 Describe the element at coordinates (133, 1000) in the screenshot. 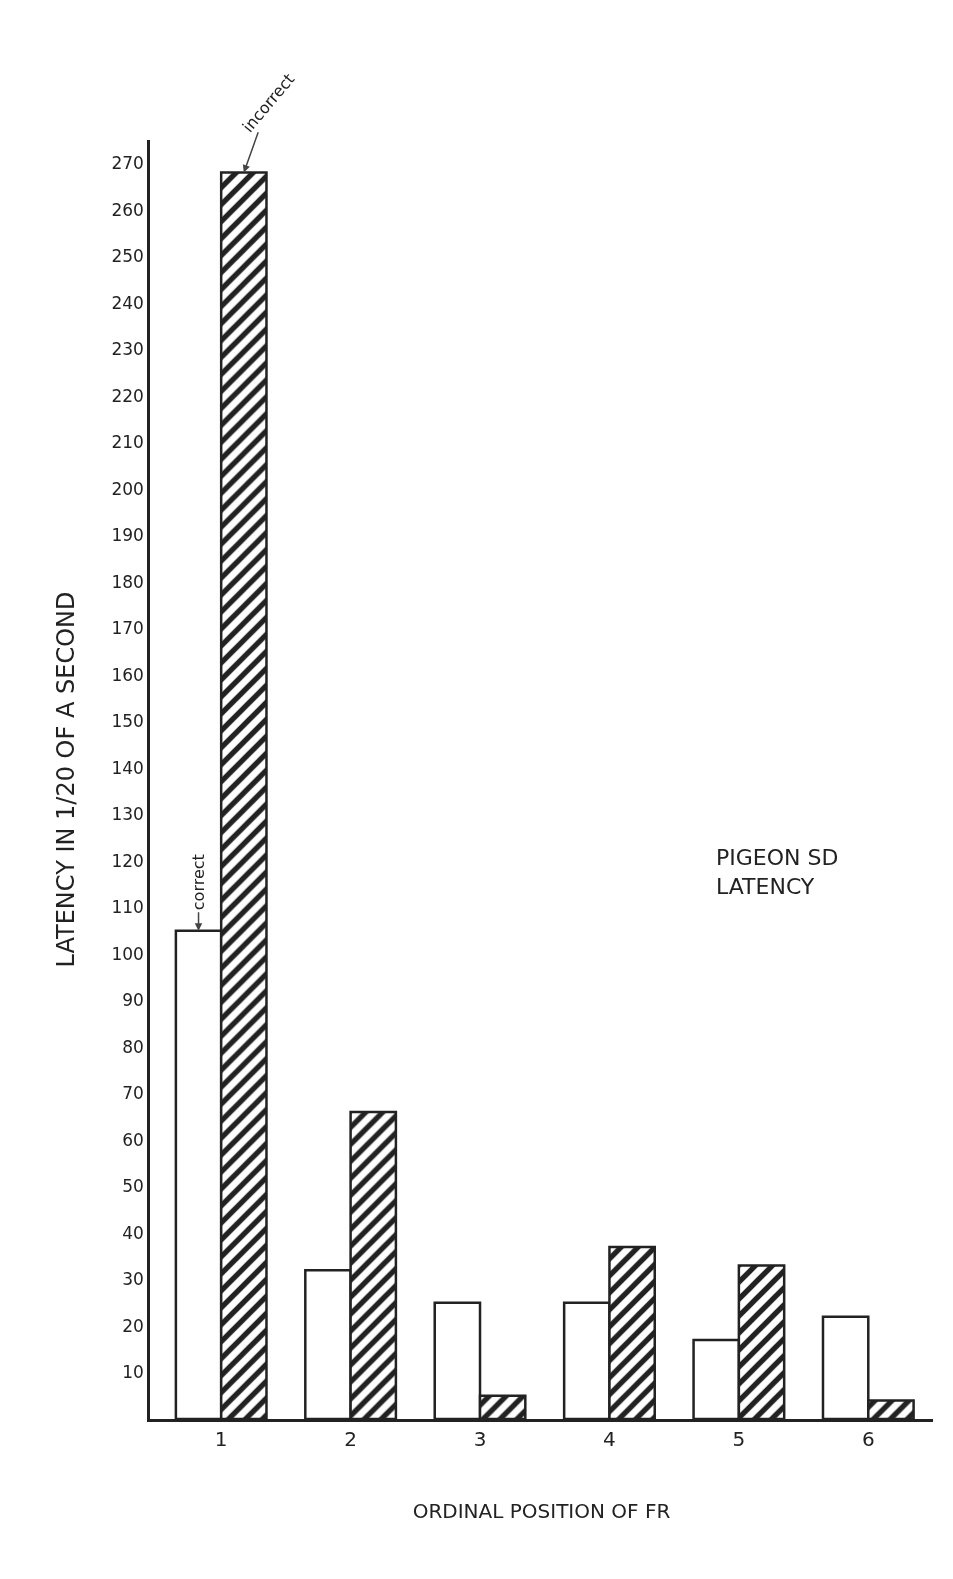

I see `y-tick-label: 90` at that location.